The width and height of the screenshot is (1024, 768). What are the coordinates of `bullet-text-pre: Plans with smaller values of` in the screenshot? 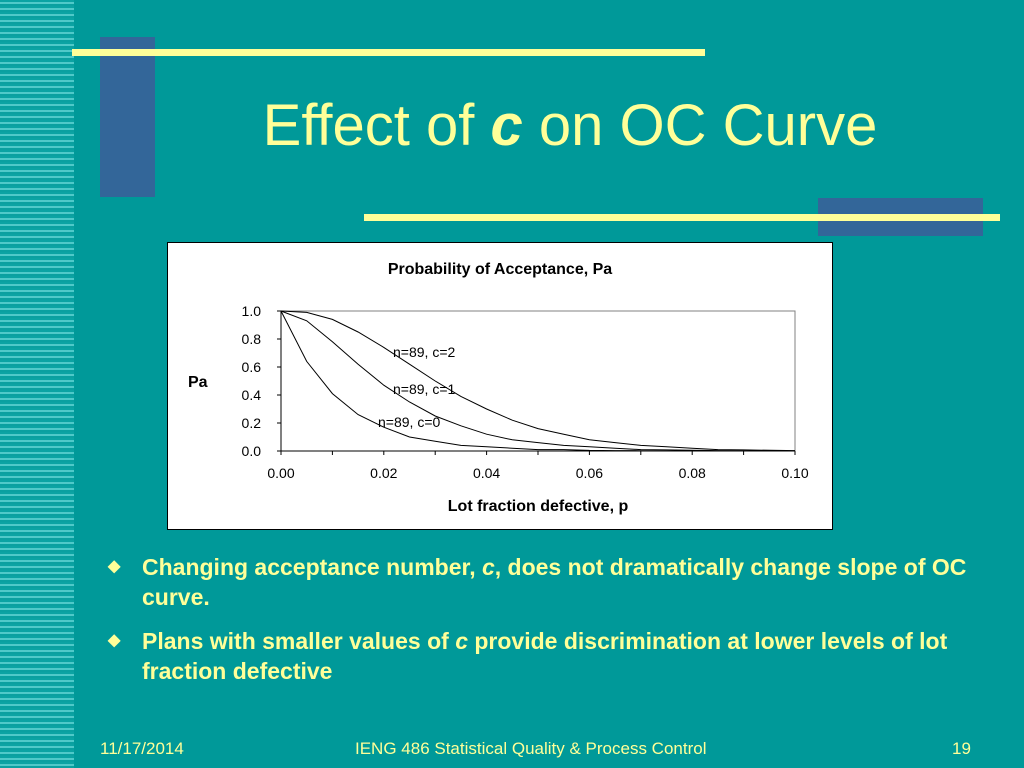 It's located at (299, 641).